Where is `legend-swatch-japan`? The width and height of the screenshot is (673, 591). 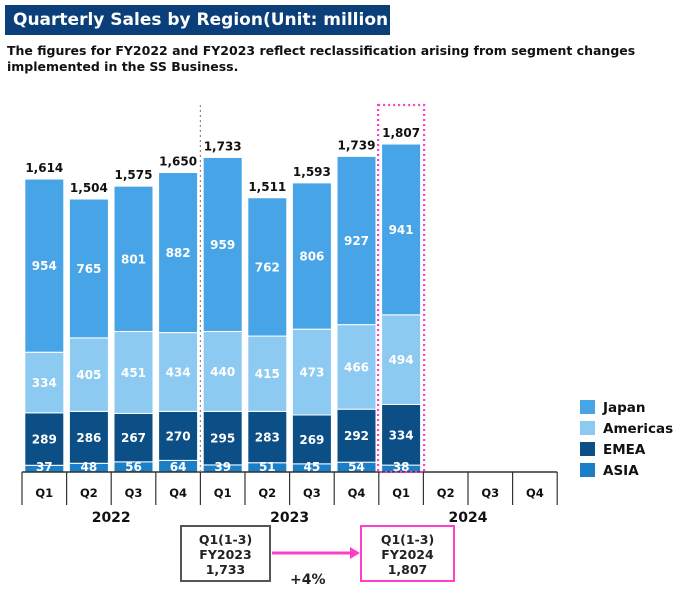 legend-swatch-japan is located at coordinates (587, 407).